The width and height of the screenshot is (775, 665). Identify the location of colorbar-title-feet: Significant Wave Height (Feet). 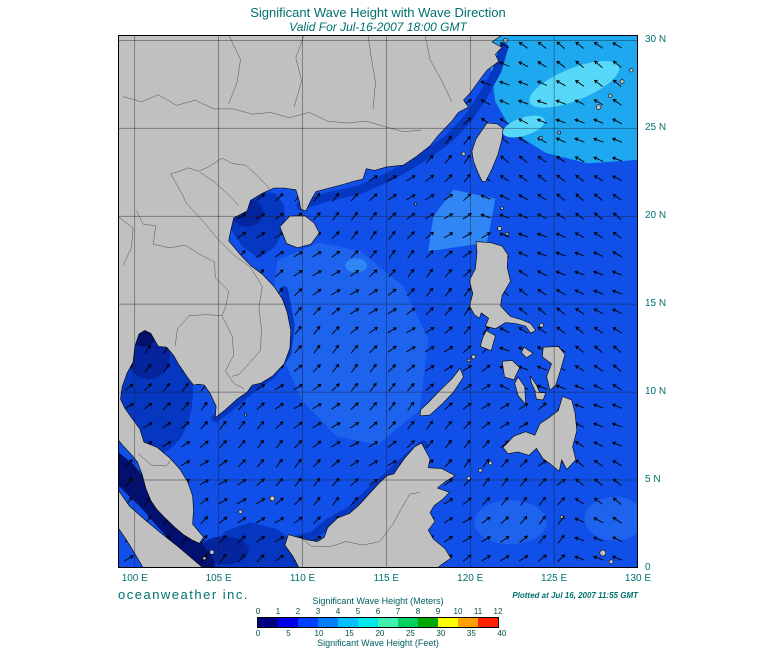
(378, 643).